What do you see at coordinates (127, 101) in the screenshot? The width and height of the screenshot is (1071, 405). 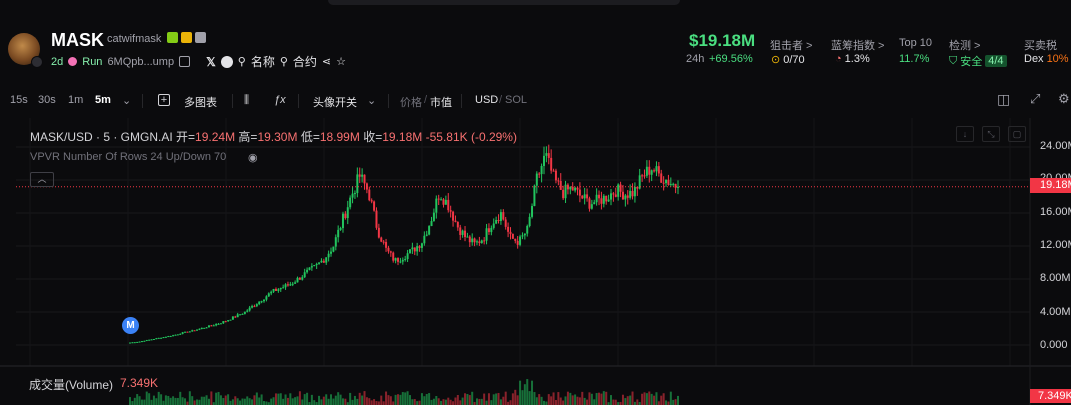 I see `interval-dropdown-icon: ⌄` at bounding box center [127, 101].